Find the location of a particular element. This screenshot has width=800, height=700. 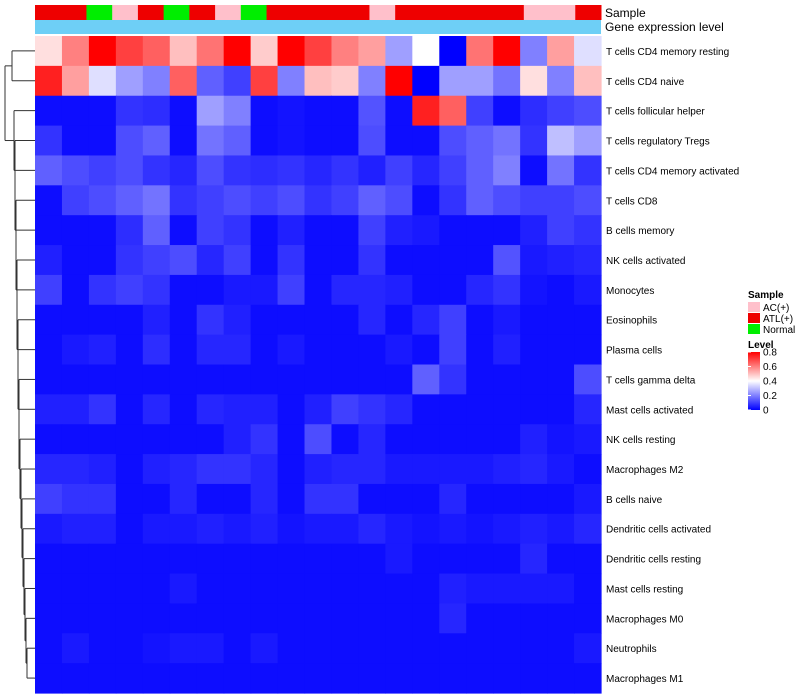

row-dendrogram is located at coordinates (19, 364).